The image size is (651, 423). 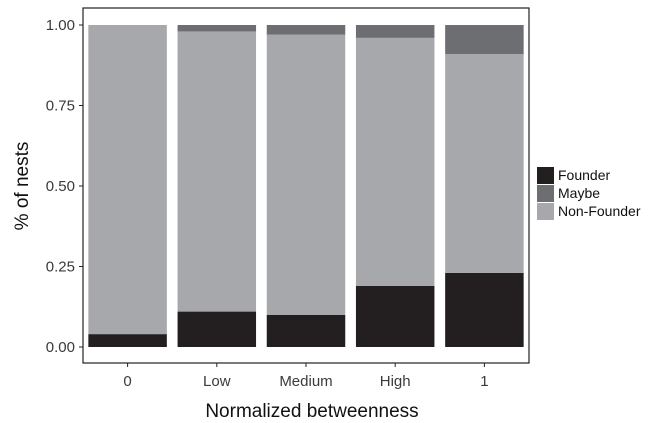 What do you see at coordinates (311, 411) in the screenshot?
I see `x-axis-title: Normalized betweenness` at bounding box center [311, 411].